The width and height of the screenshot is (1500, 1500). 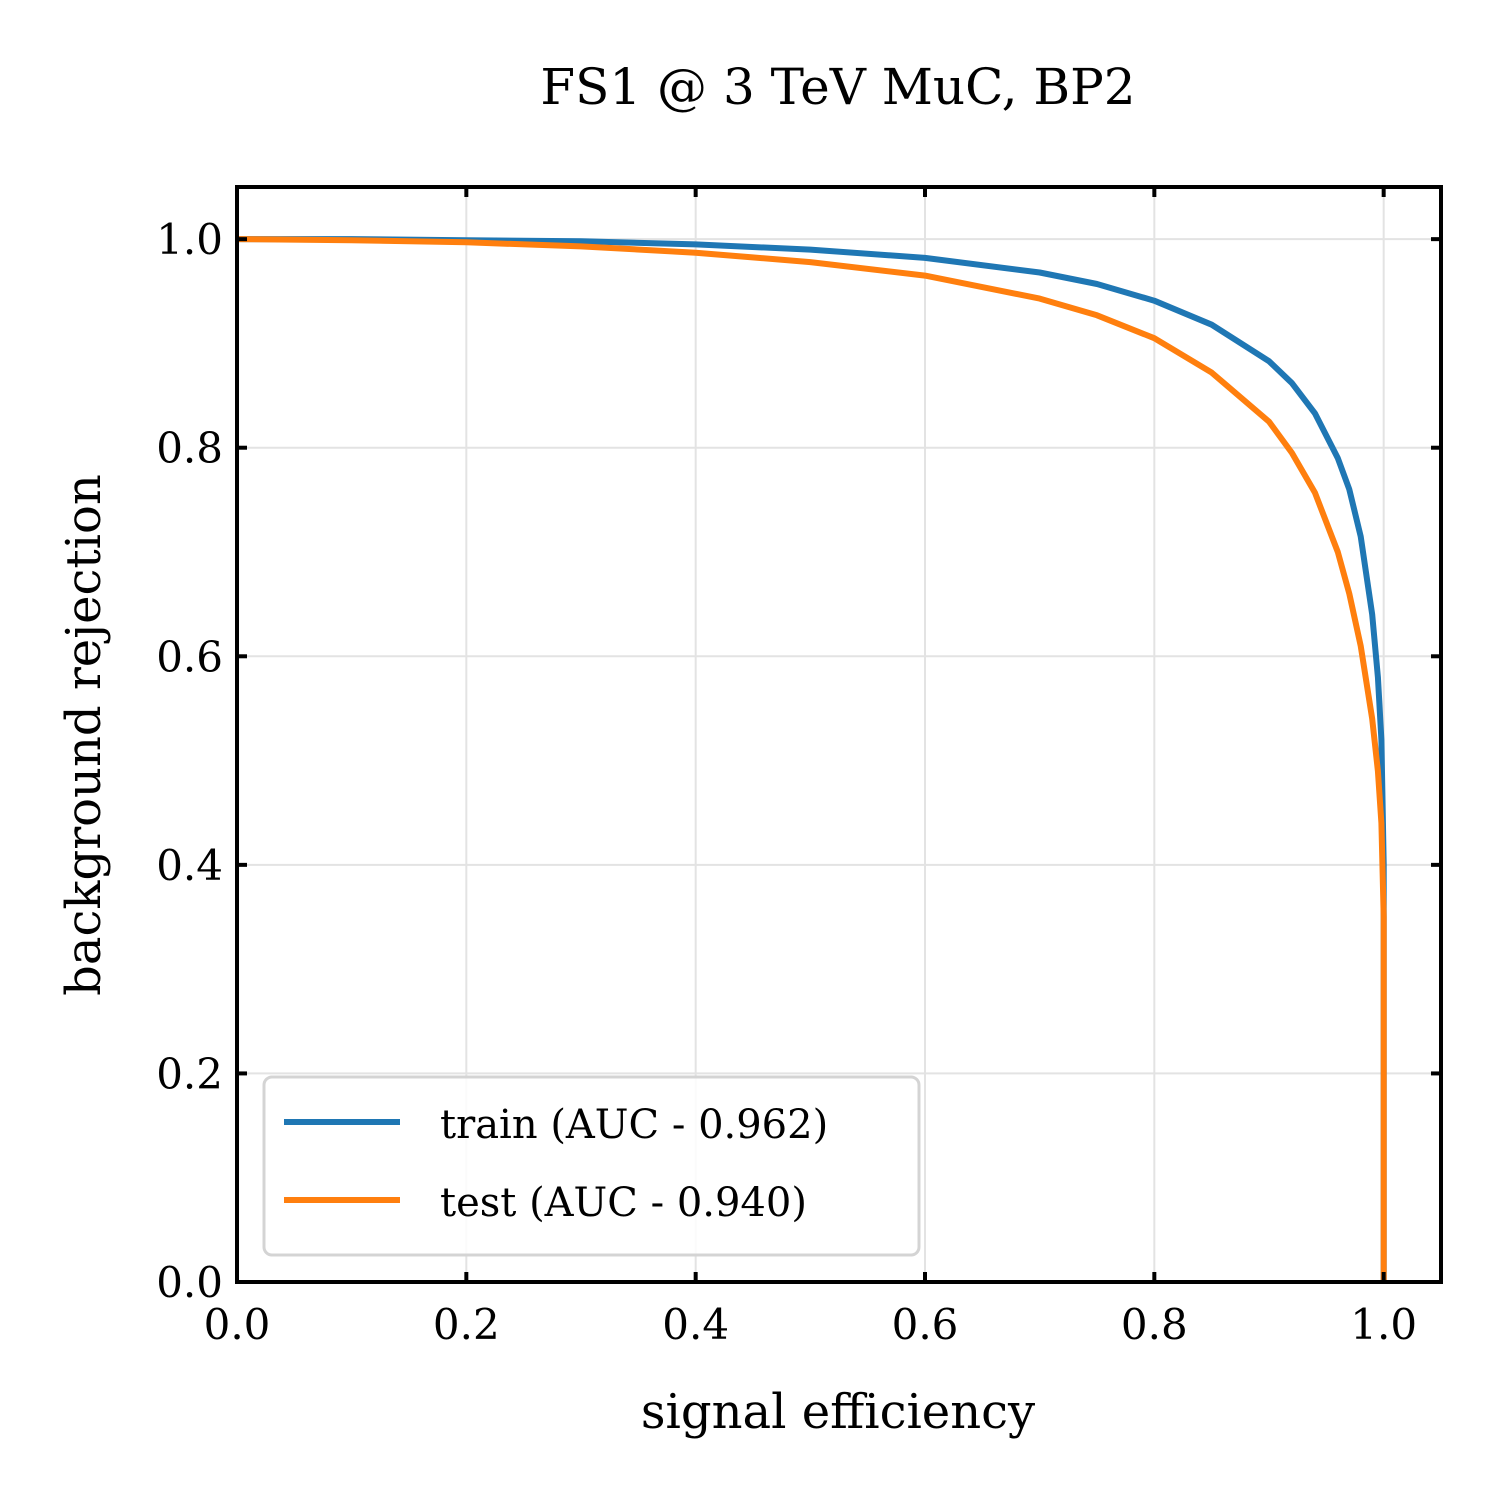 What do you see at coordinates (466, 1324) in the screenshot?
I see `x-tick-label-1: 0.2` at bounding box center [466, 1324].